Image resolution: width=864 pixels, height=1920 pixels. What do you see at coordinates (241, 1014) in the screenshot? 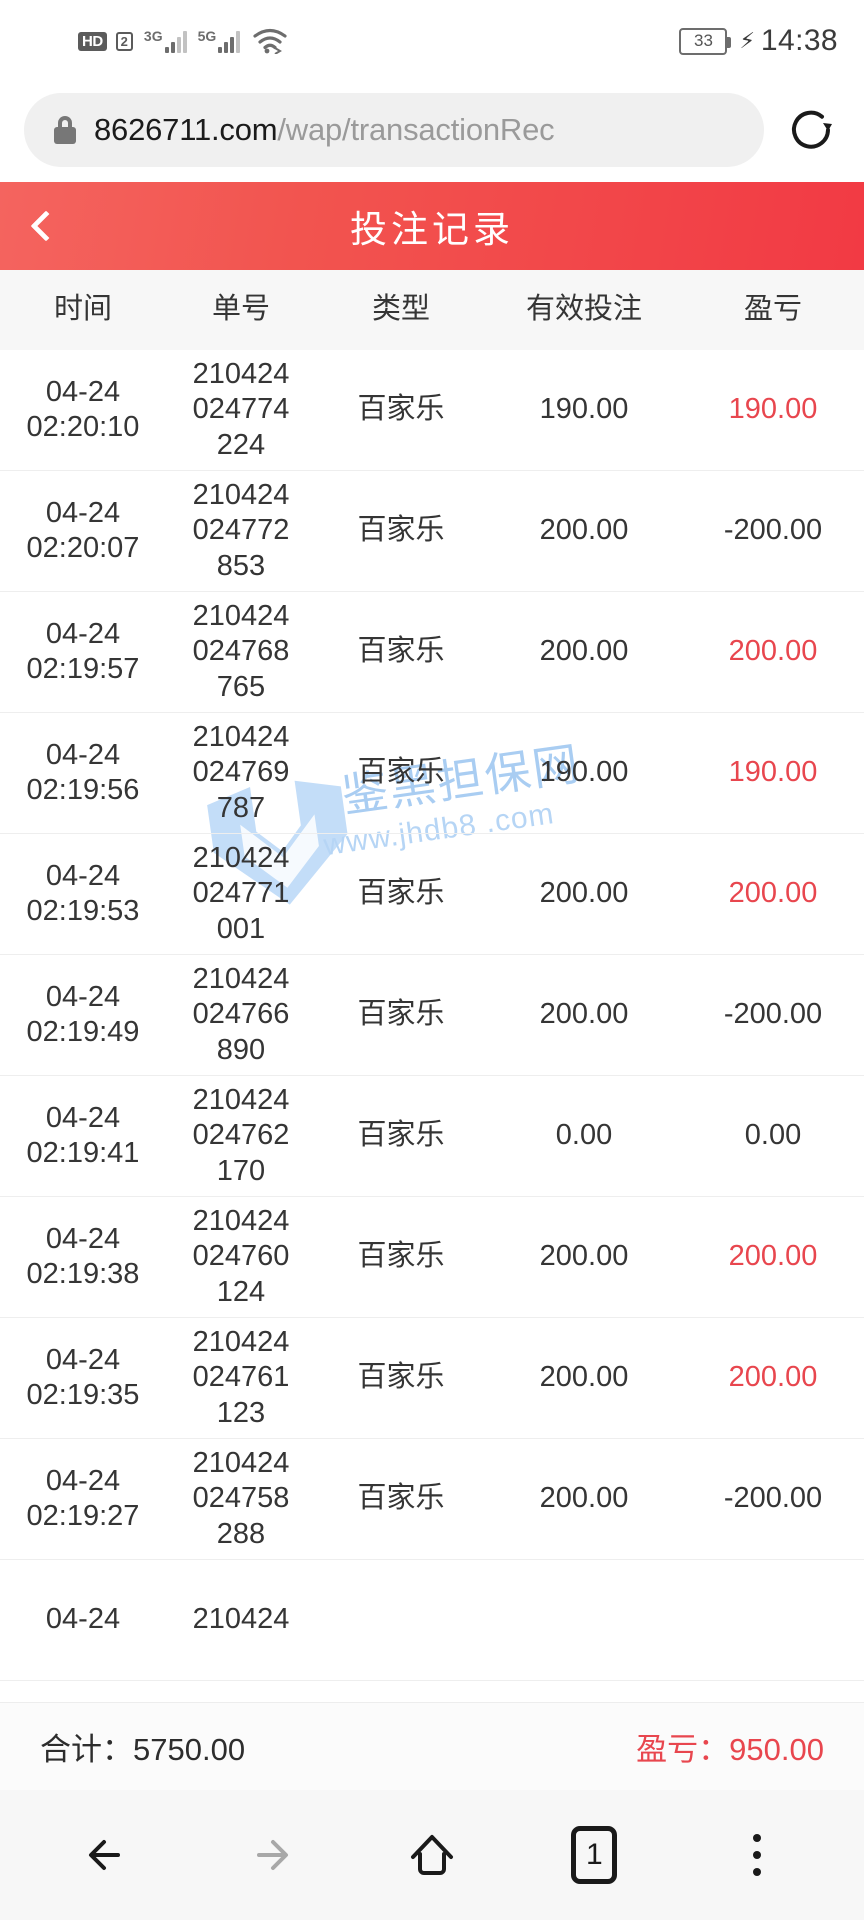
I see `cell-order-no: 210424 024766 890` at bounding box center [241, 1014].